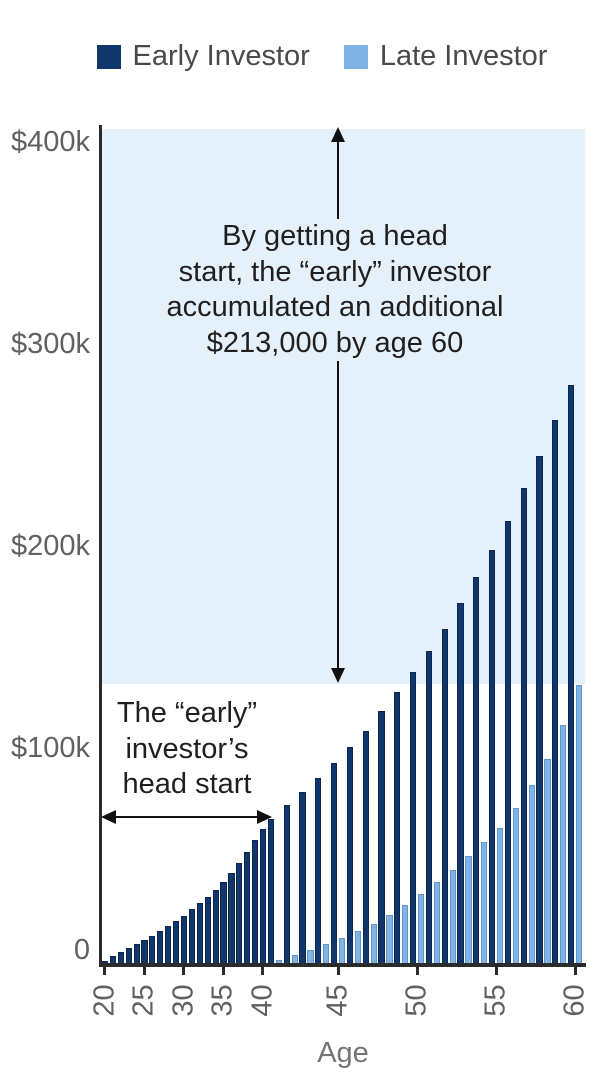  I want to click on x-tick-label: 25, so click(143, 1000).